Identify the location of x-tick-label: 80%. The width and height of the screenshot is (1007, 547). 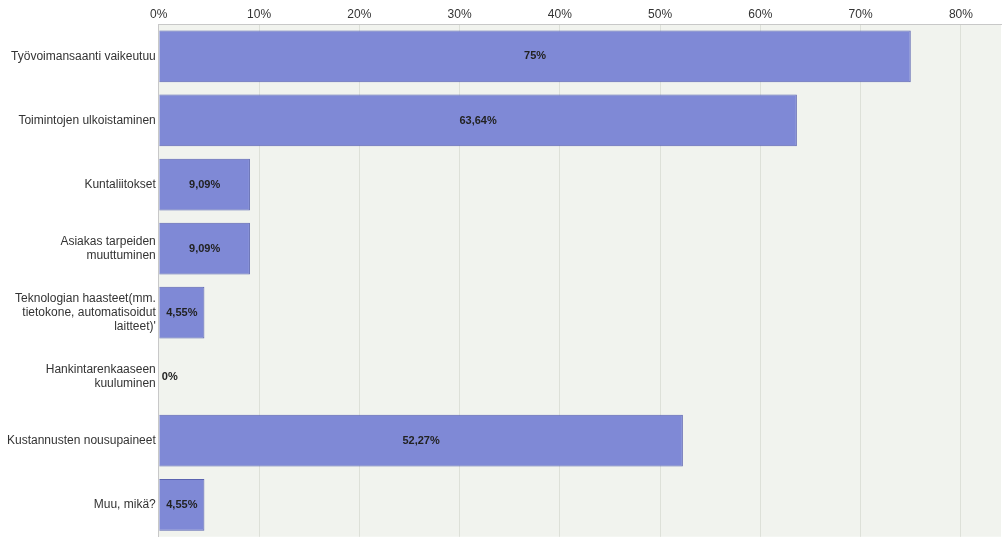
(961, 13).